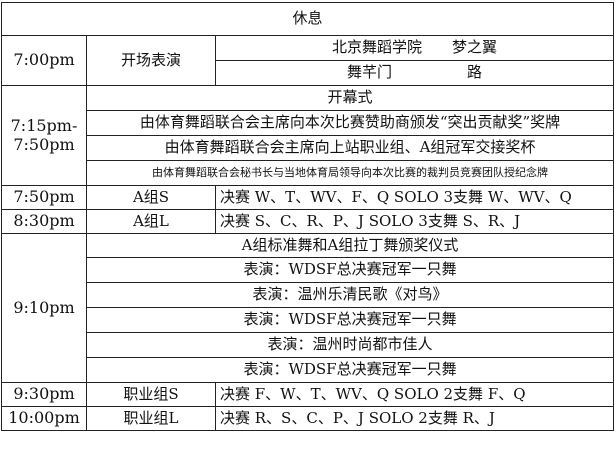 Image resolution: width=615 pixels, height=449 pixels. Describe the element at coordinates (307, 19) in the screenshot. I see `break-row: 休息` at that location.